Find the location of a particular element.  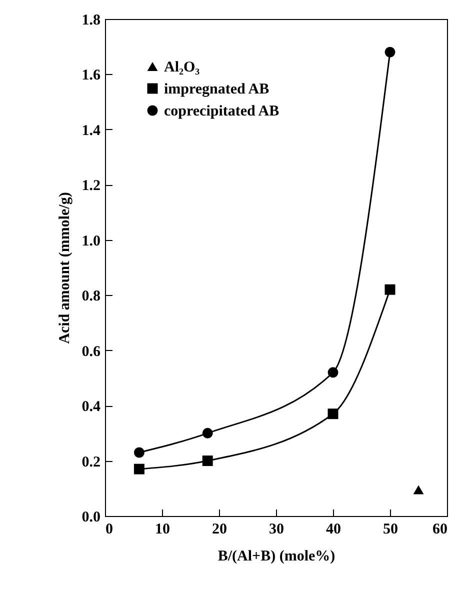

y-tick-label: 0.6 is located at coordinates (91, 352).